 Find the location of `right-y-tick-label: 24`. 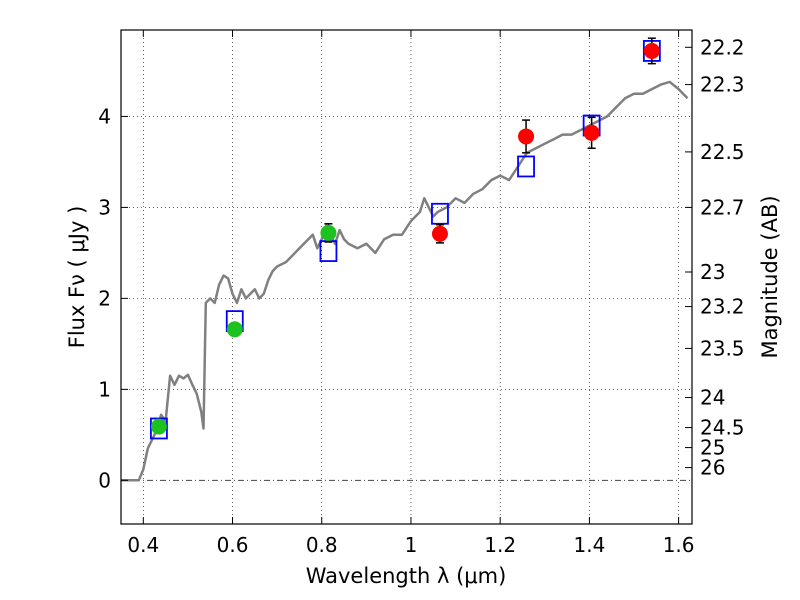

right-y-tick-label: 24 is located at coordinates (712, 398).